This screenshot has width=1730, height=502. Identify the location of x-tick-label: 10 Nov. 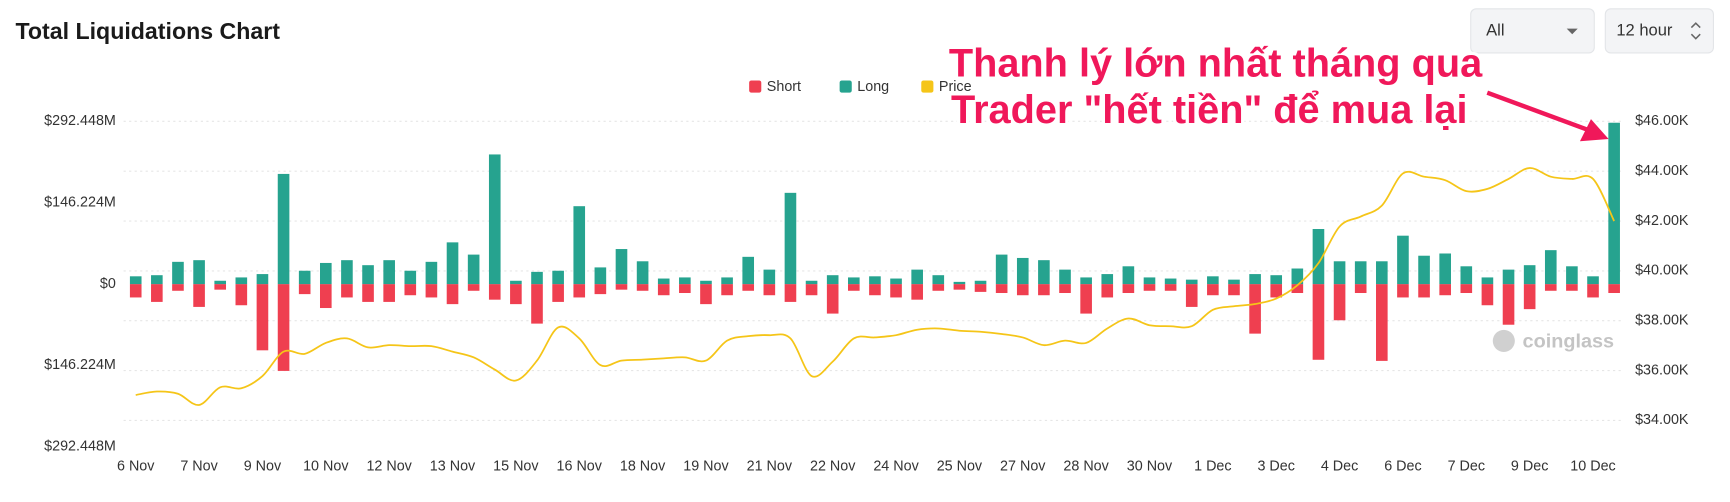
(326, 466).